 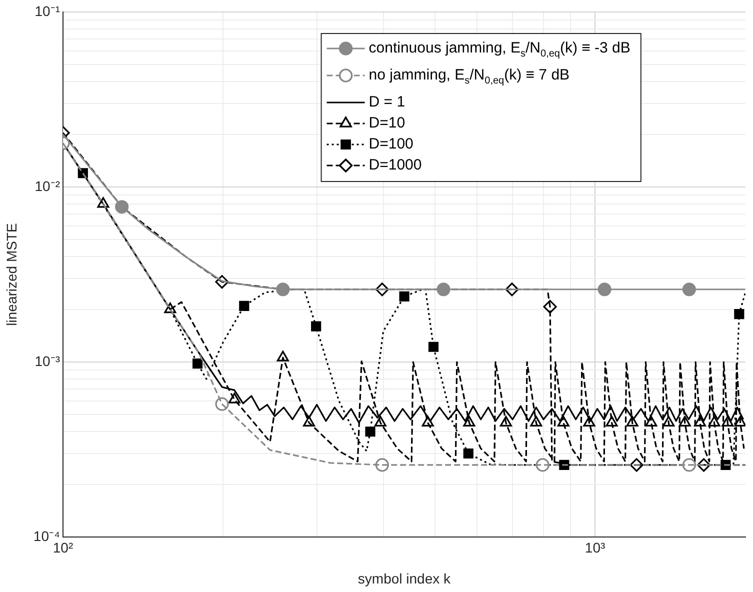 What do you see at coordinates (47, 186) in the screenshot?
I see `y-tick-label: 10⁻²` at bounding box center [47, 186].